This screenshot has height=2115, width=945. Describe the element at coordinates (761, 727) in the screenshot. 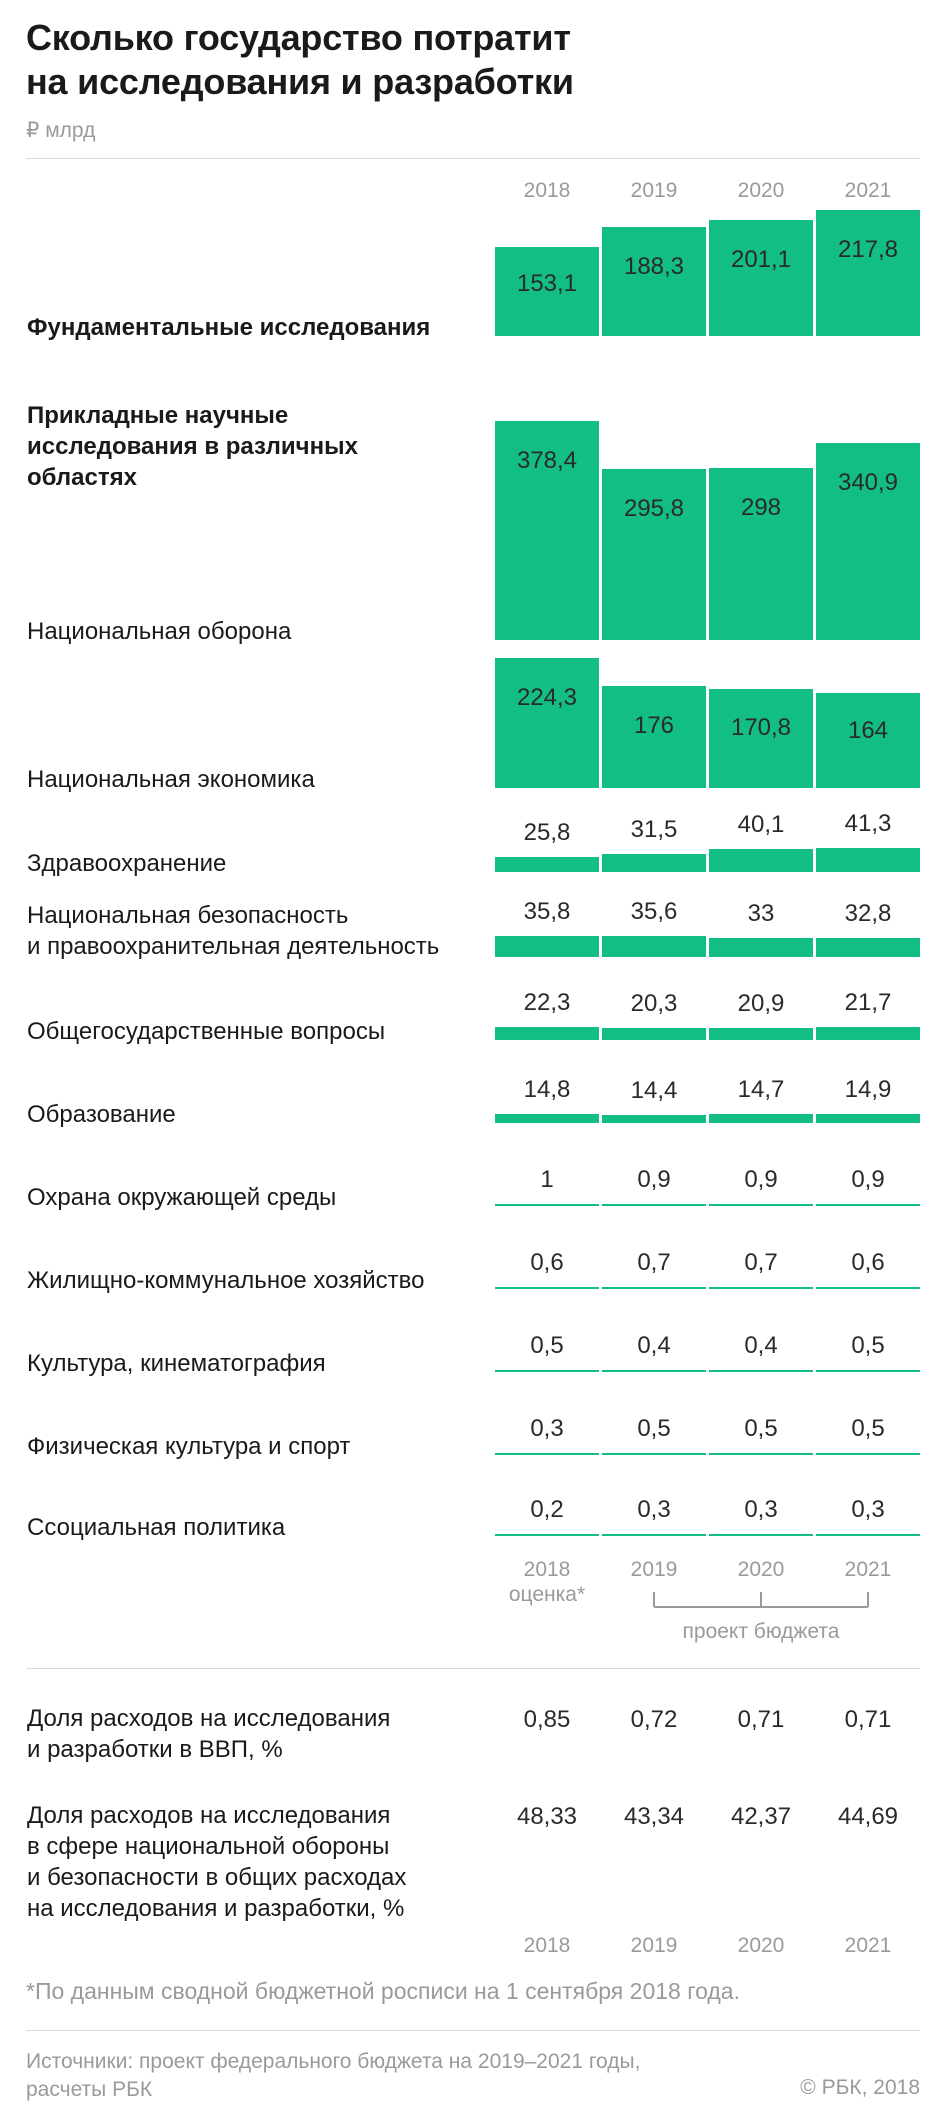

I see `data-label: 170,8` at that location.